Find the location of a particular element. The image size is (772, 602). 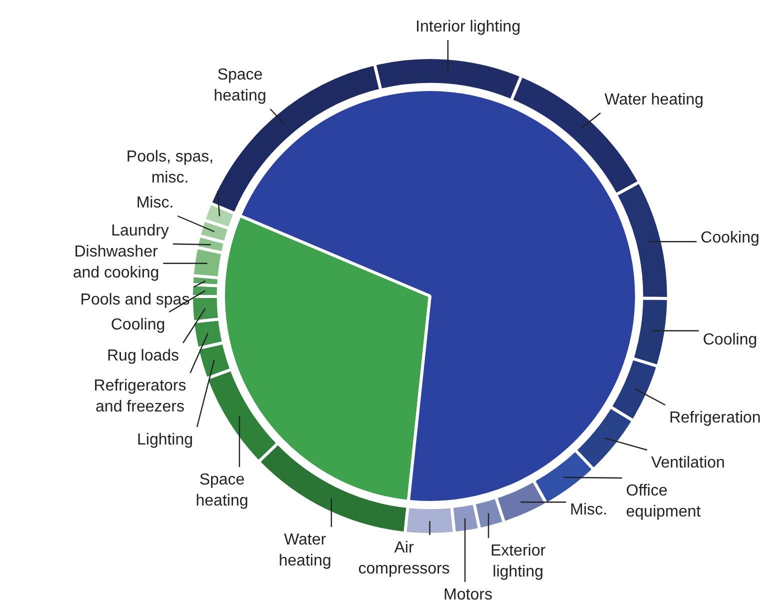

slice-label: Ventilation is located at coordinates (688, 463).